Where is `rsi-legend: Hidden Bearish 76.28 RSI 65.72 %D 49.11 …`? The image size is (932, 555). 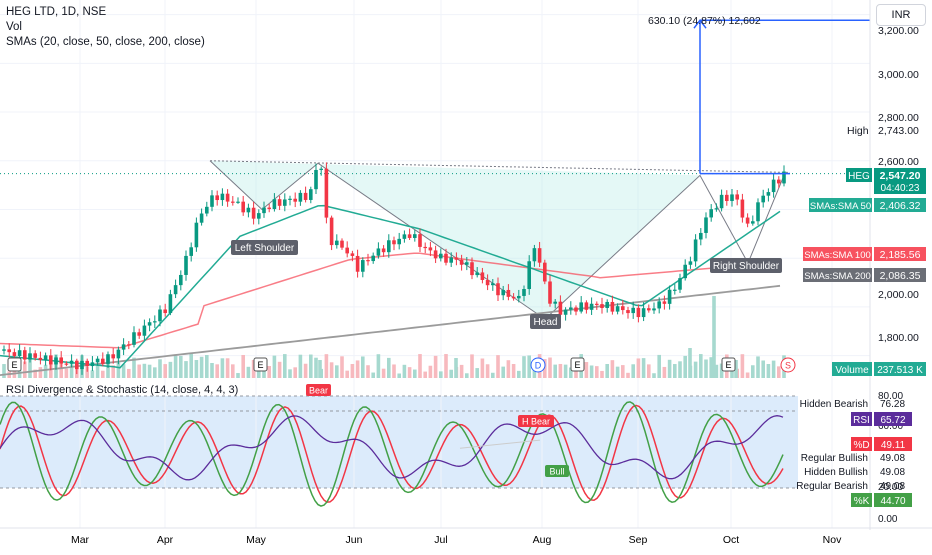
rsi-legend: Hidden Bearish 76.28 RSI 65.72 %D 49.11 … is located at coordinates (854, 453).